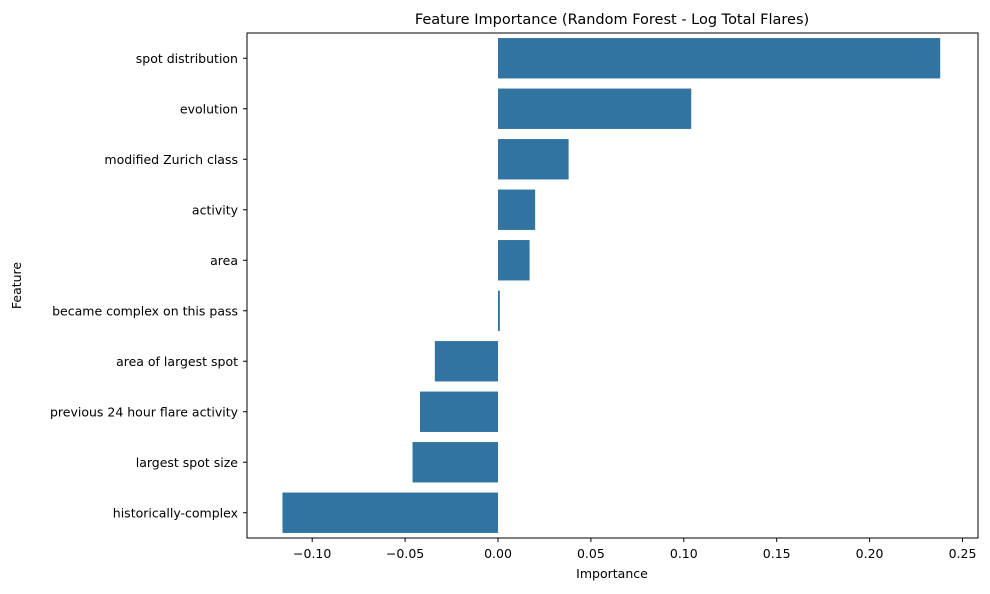 Image resolution: width=990 pixels, height=594 pixels. I want to click on x-tick-label: −0.10, so click(312, 553).